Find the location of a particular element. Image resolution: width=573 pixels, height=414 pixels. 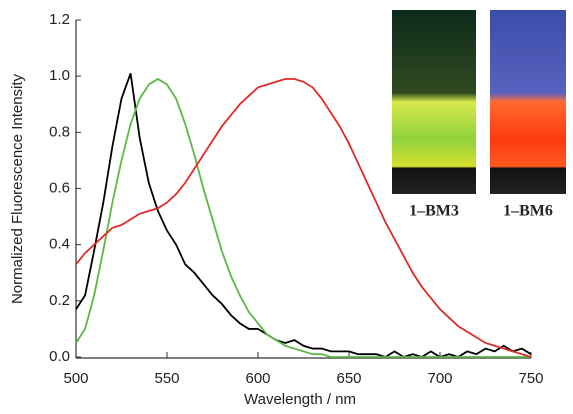

y-tick-label: 0.0 is located at coordinates (59, 356).